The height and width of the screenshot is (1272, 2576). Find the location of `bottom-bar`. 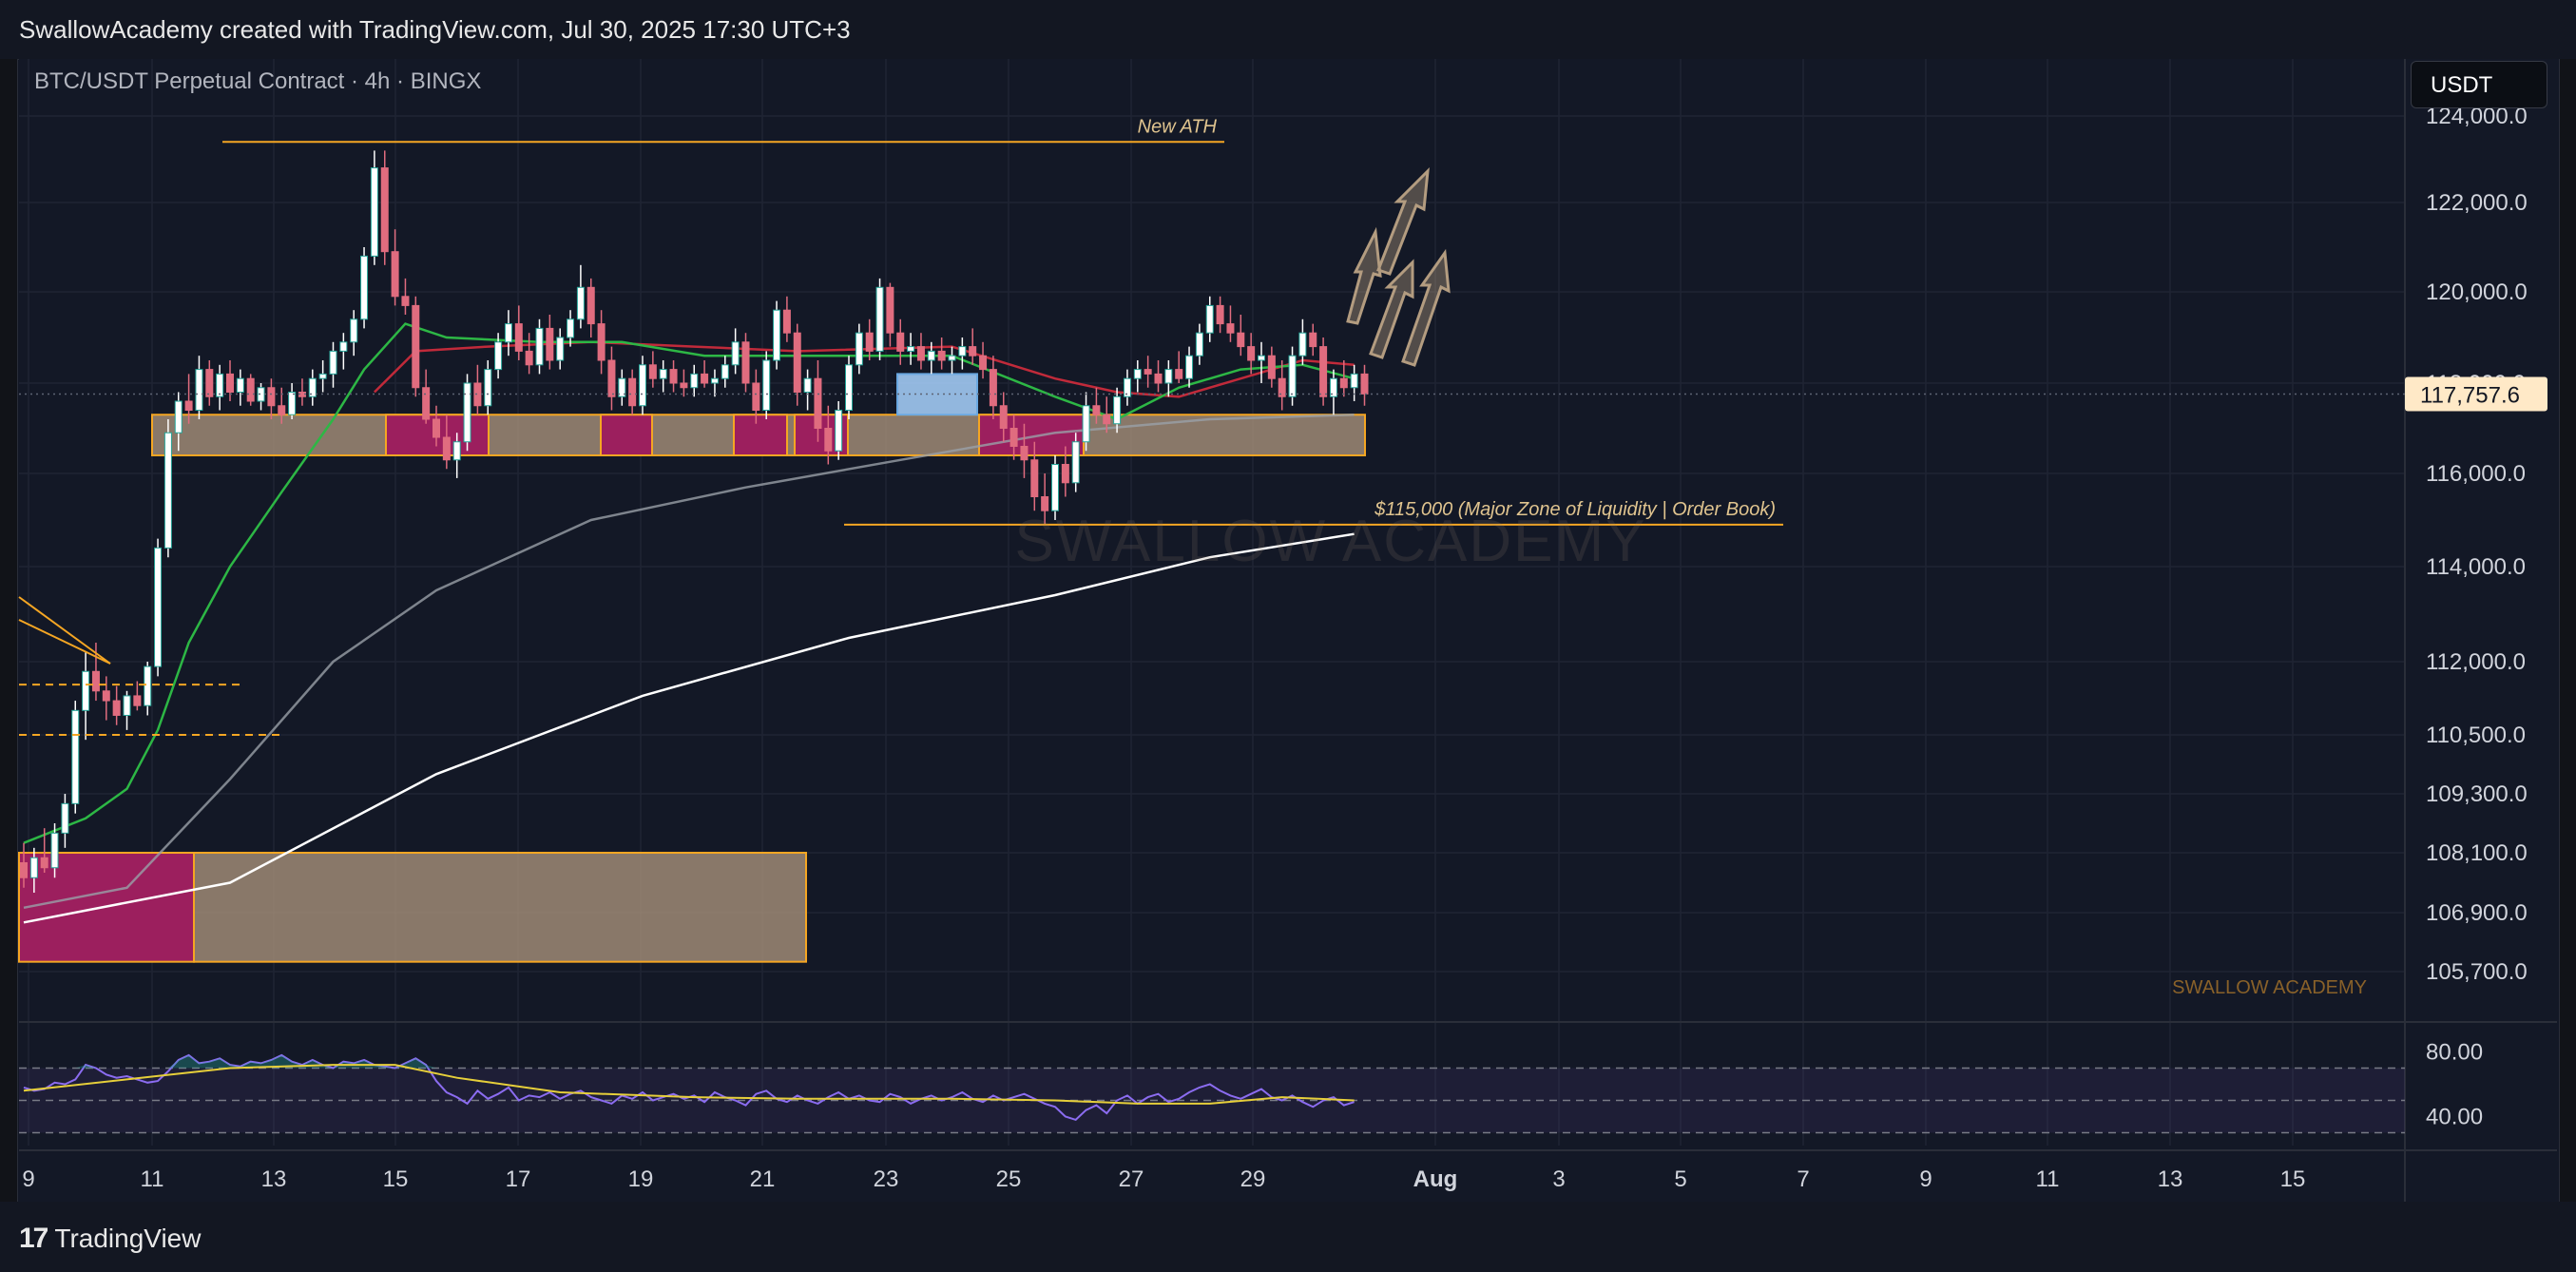

bottom-bar is located at coordinates (1288, 1237).